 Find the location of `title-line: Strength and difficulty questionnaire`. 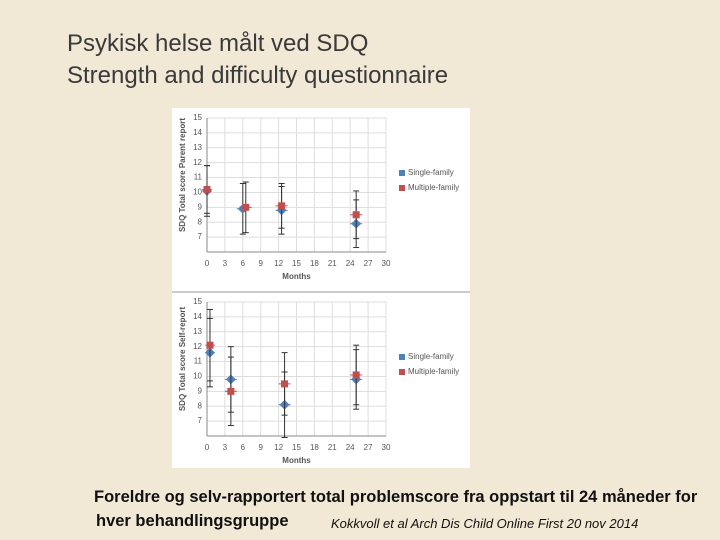

title-line: Strength and difficulty questionnaire is located at coordinates (258, 75).